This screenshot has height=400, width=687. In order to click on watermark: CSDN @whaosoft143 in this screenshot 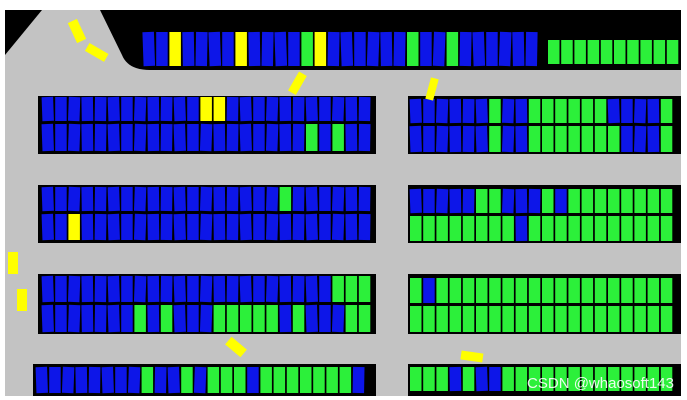, I will do `click(600, 383)`.